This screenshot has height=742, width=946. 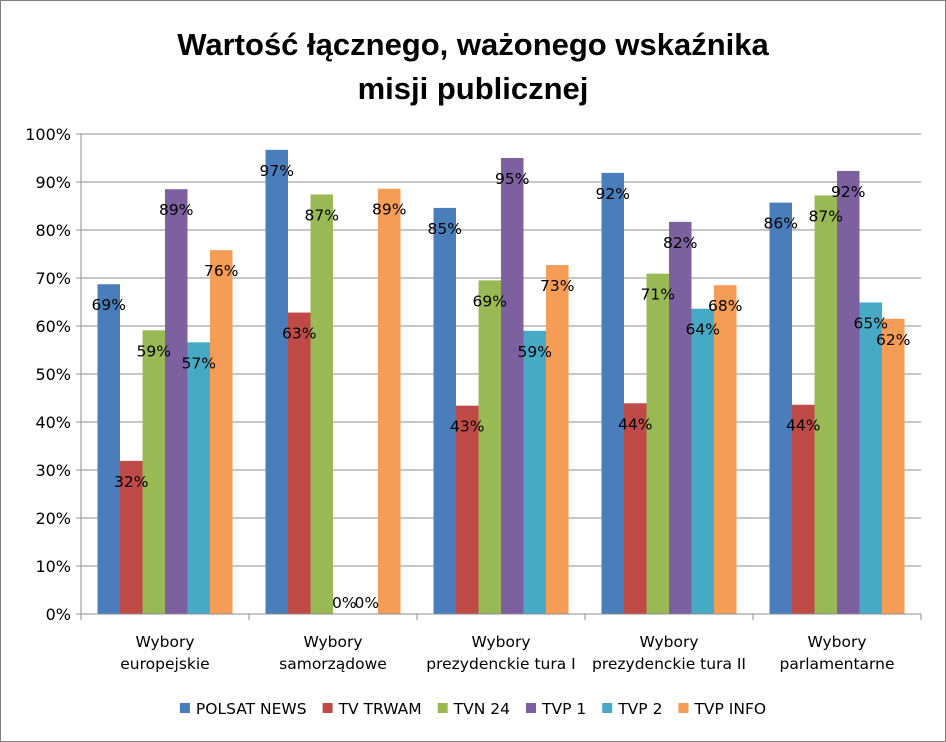 I want to click on x-category-label: europejskie, so click(x=164, y=664).